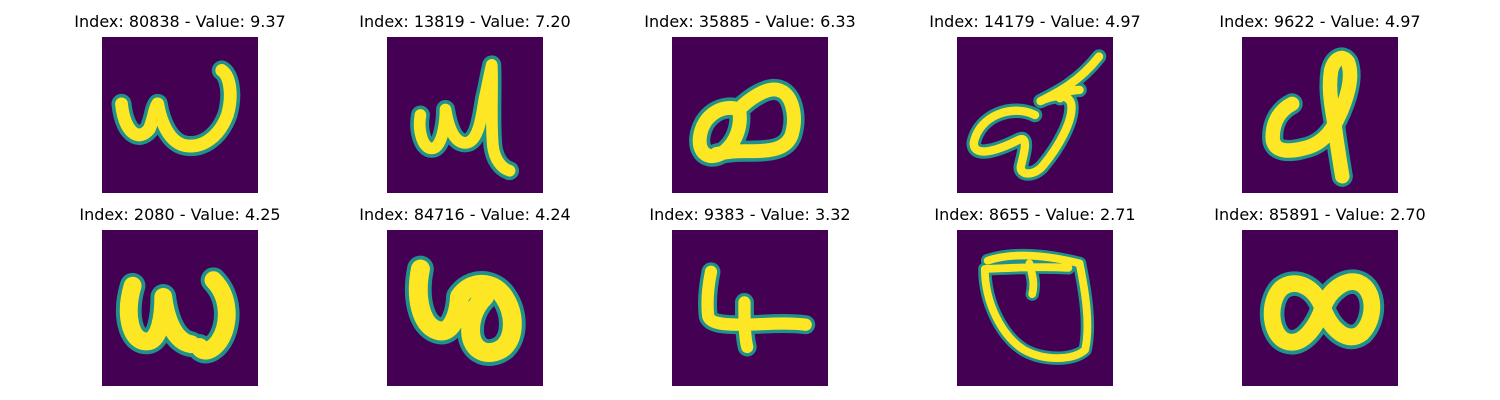  What do you see at coordinates (1035, 115) in the screenshot?
I see `glyph-image-leaf-loop` at bounding box center [1035, 115].